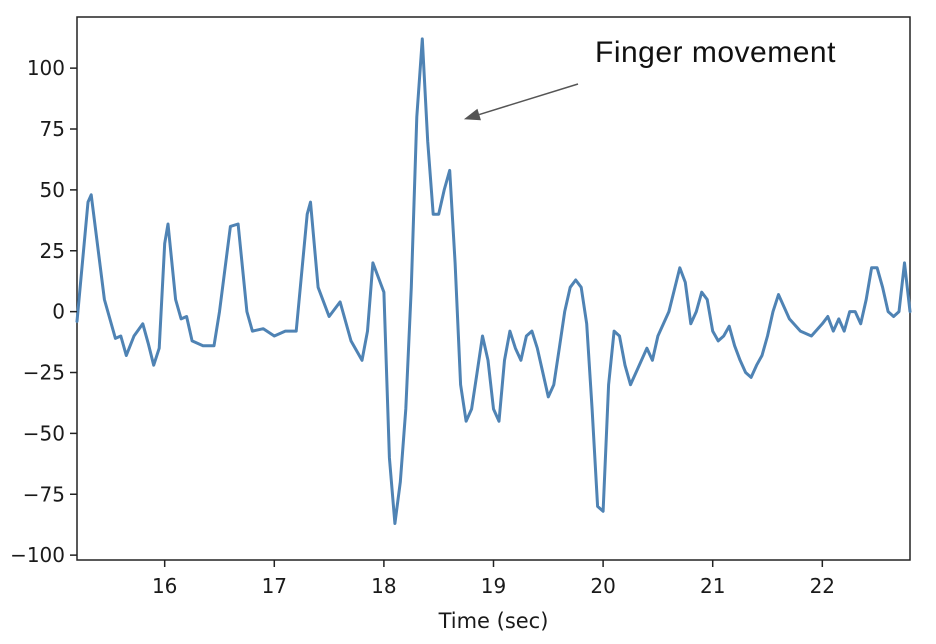  I want to click on y-tick-label: 0, so click(58, 312).